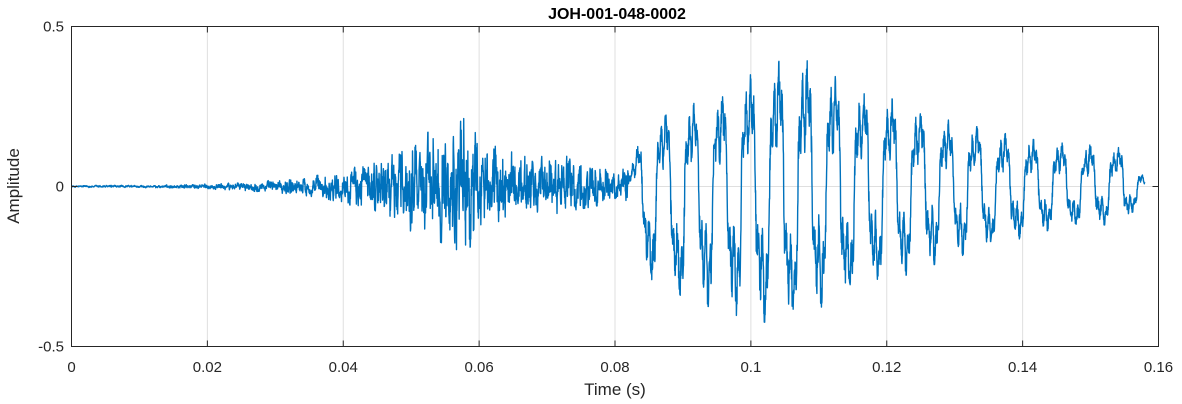 The image size is (1182, 404). What do you see at coordinates (51, 347) in the screenshot?
I see `y-tick-label: -0.5` at bounding box center [51, 347].